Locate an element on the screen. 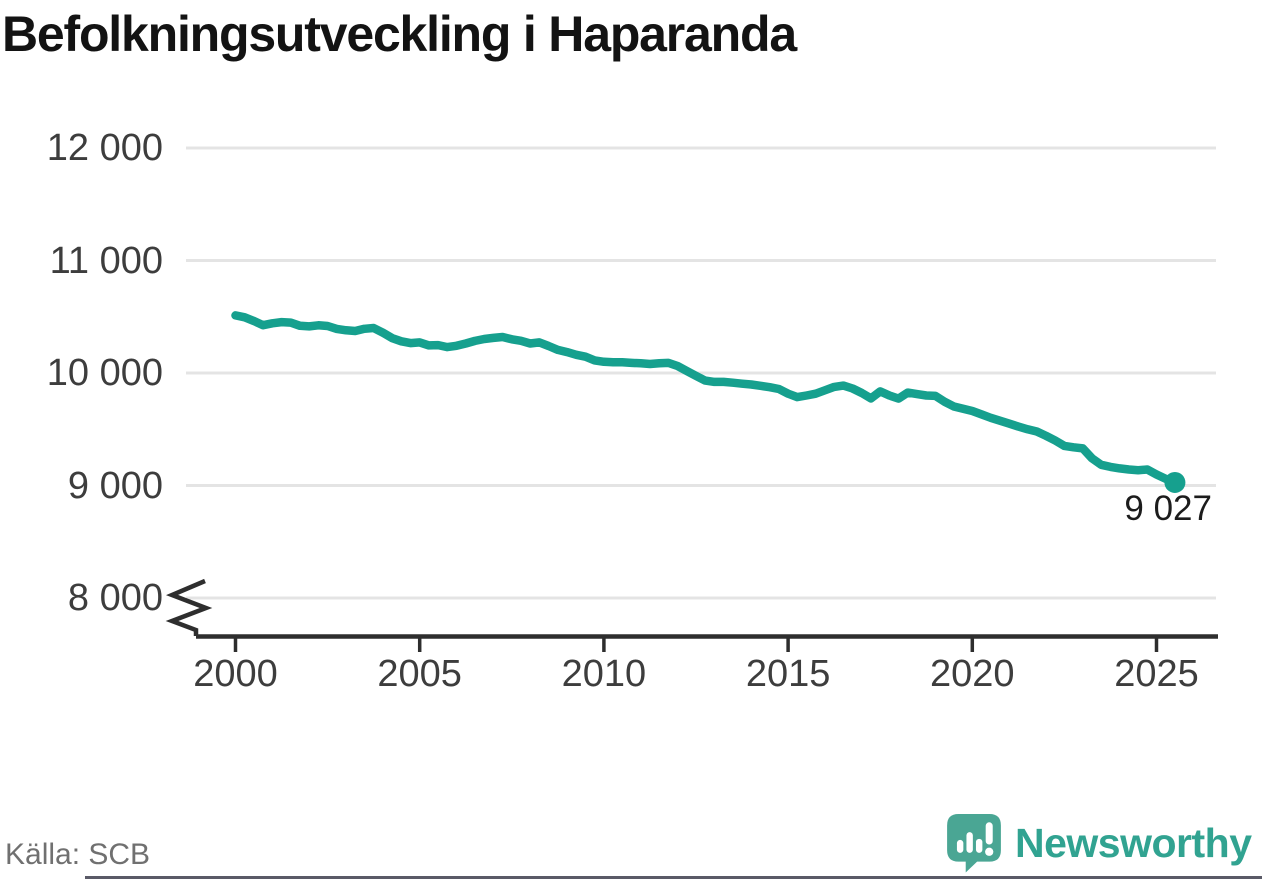  y-tick-label: 9 000 is located at coordinates (115, 485).